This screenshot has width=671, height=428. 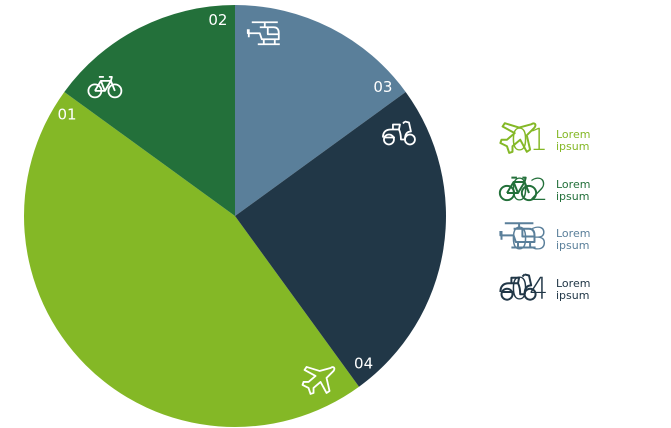 I want to click on legend-item: 04Lorem ipsum, so click(x=547, y=290).